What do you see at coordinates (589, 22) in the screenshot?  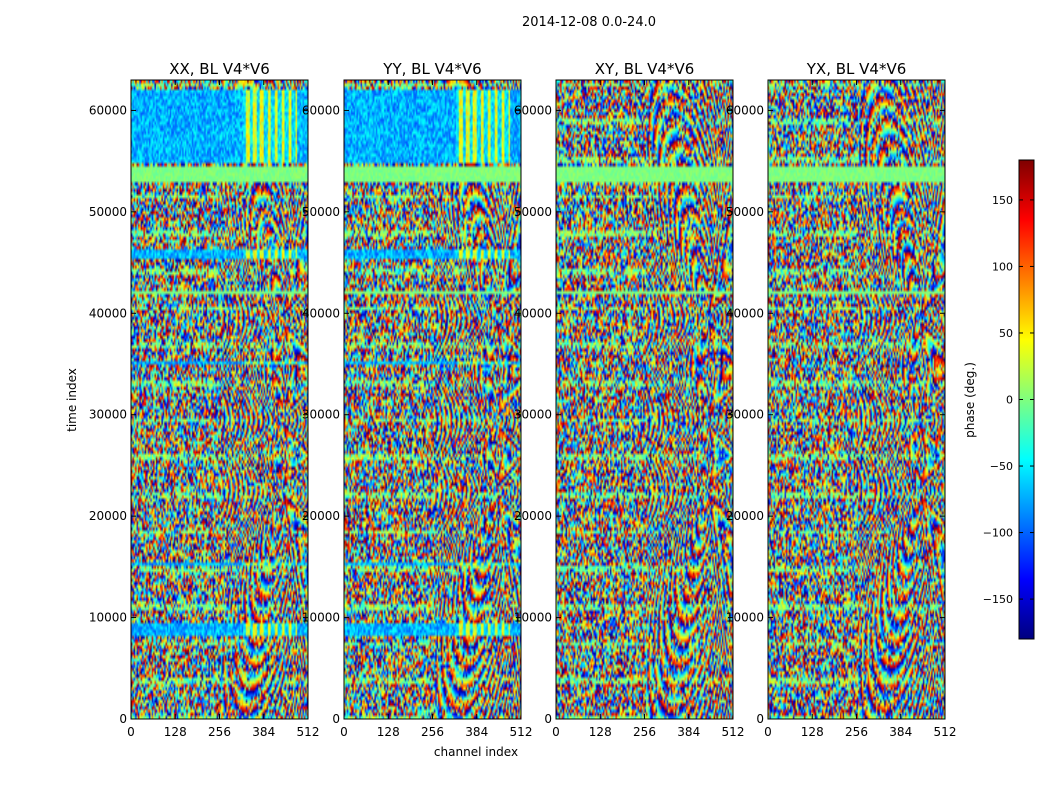 I see `figure-suptitle: 2014-12-08 0.0-24.0` at bounding box center [589, 22].